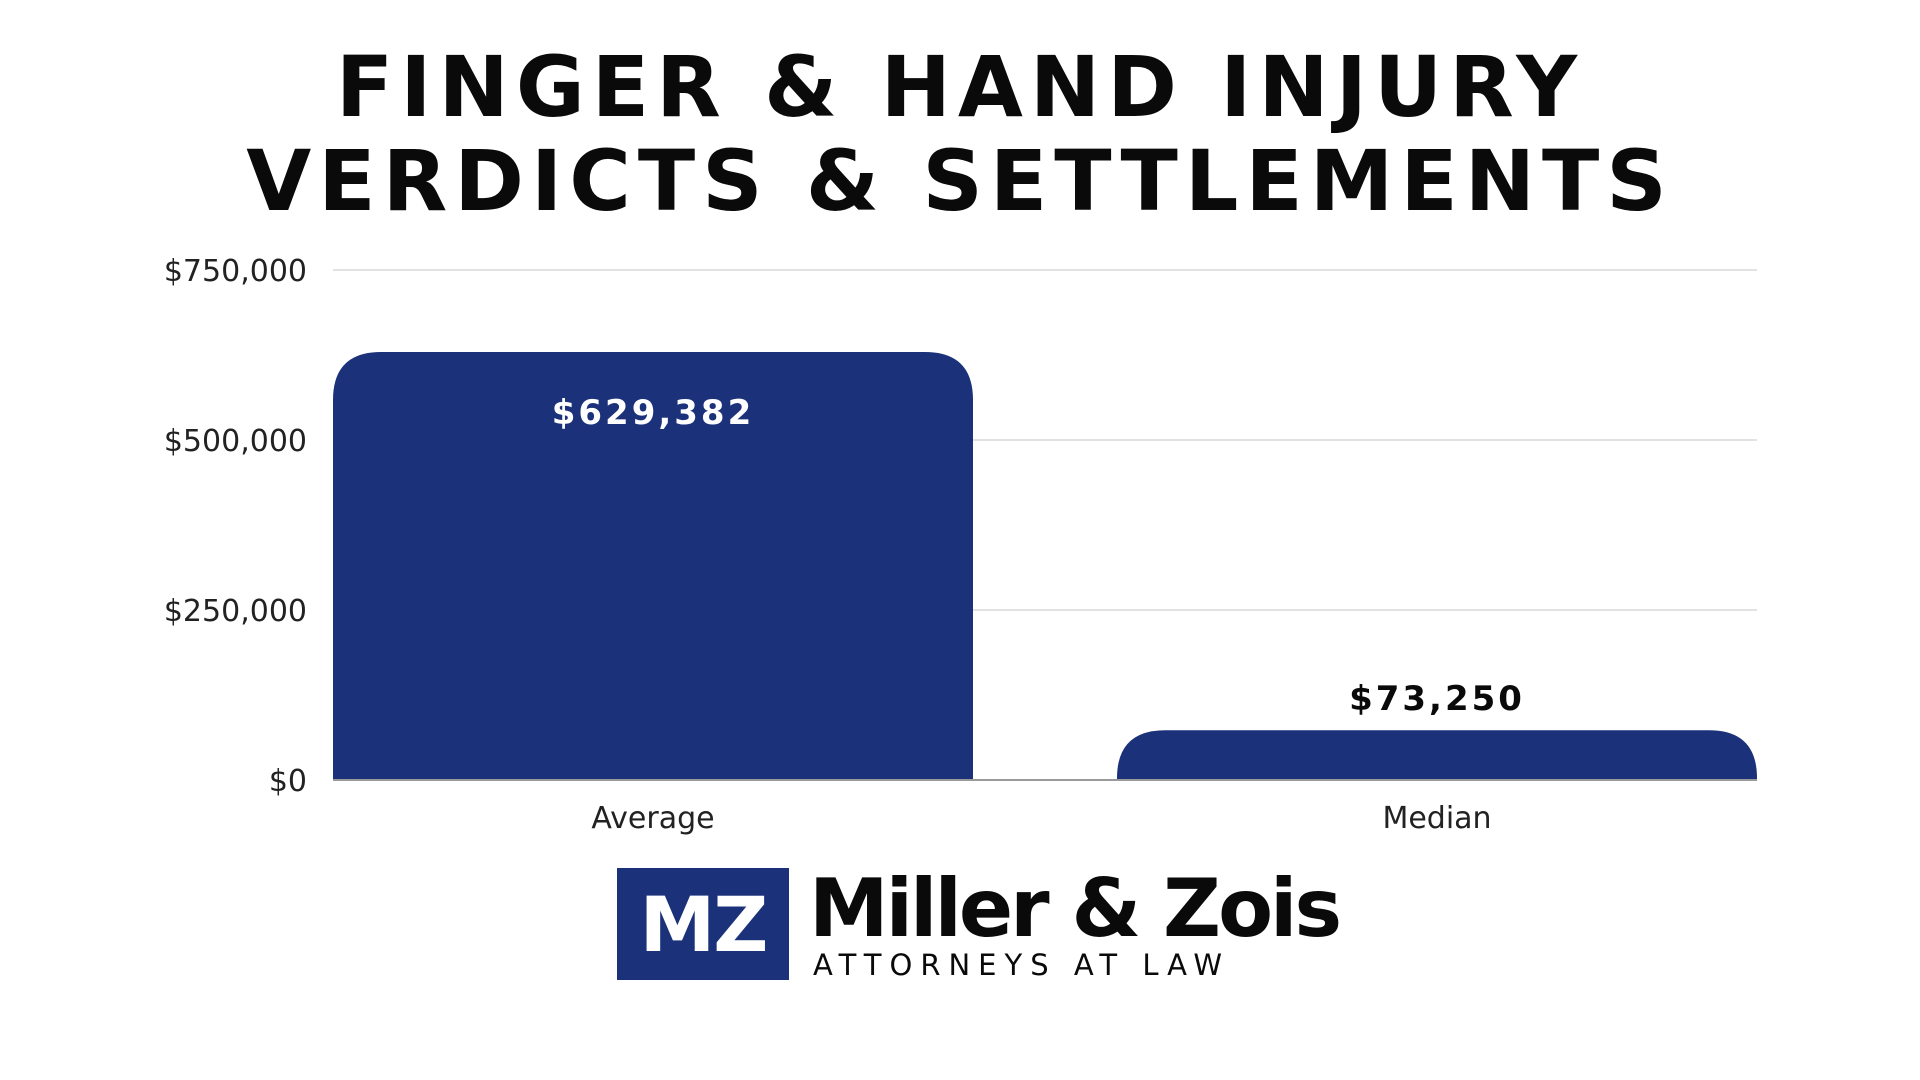  I want to click on y-tick-label: $0, so click(288, 781).